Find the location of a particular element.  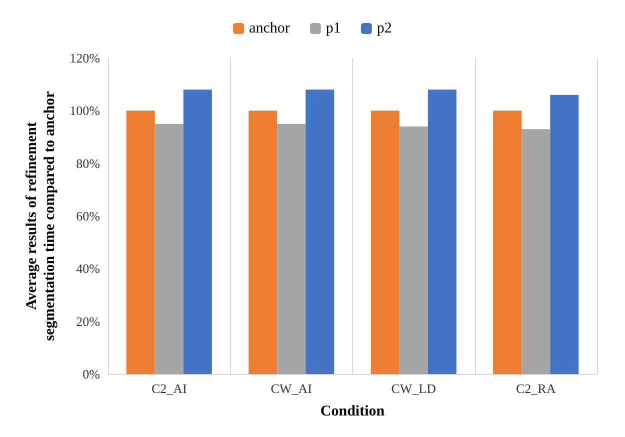

legend-label: anchor is located at coordinates (269, 28).